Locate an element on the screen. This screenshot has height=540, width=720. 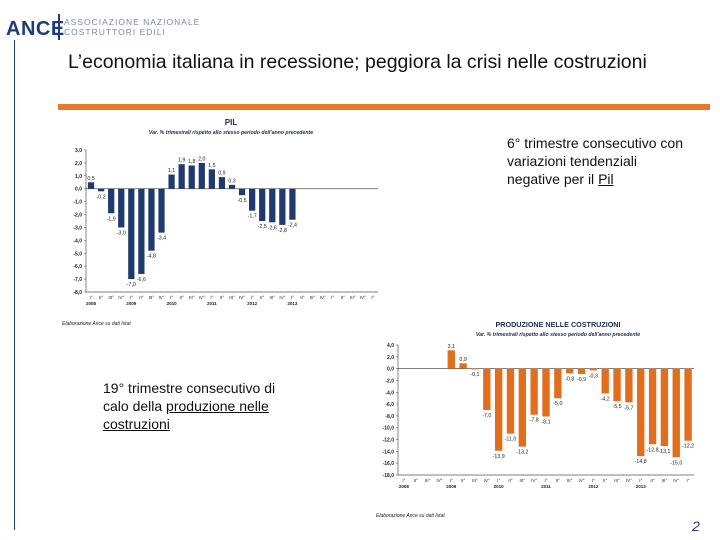
production-note-link2: costruzioni is located at coordinates (136, 424).